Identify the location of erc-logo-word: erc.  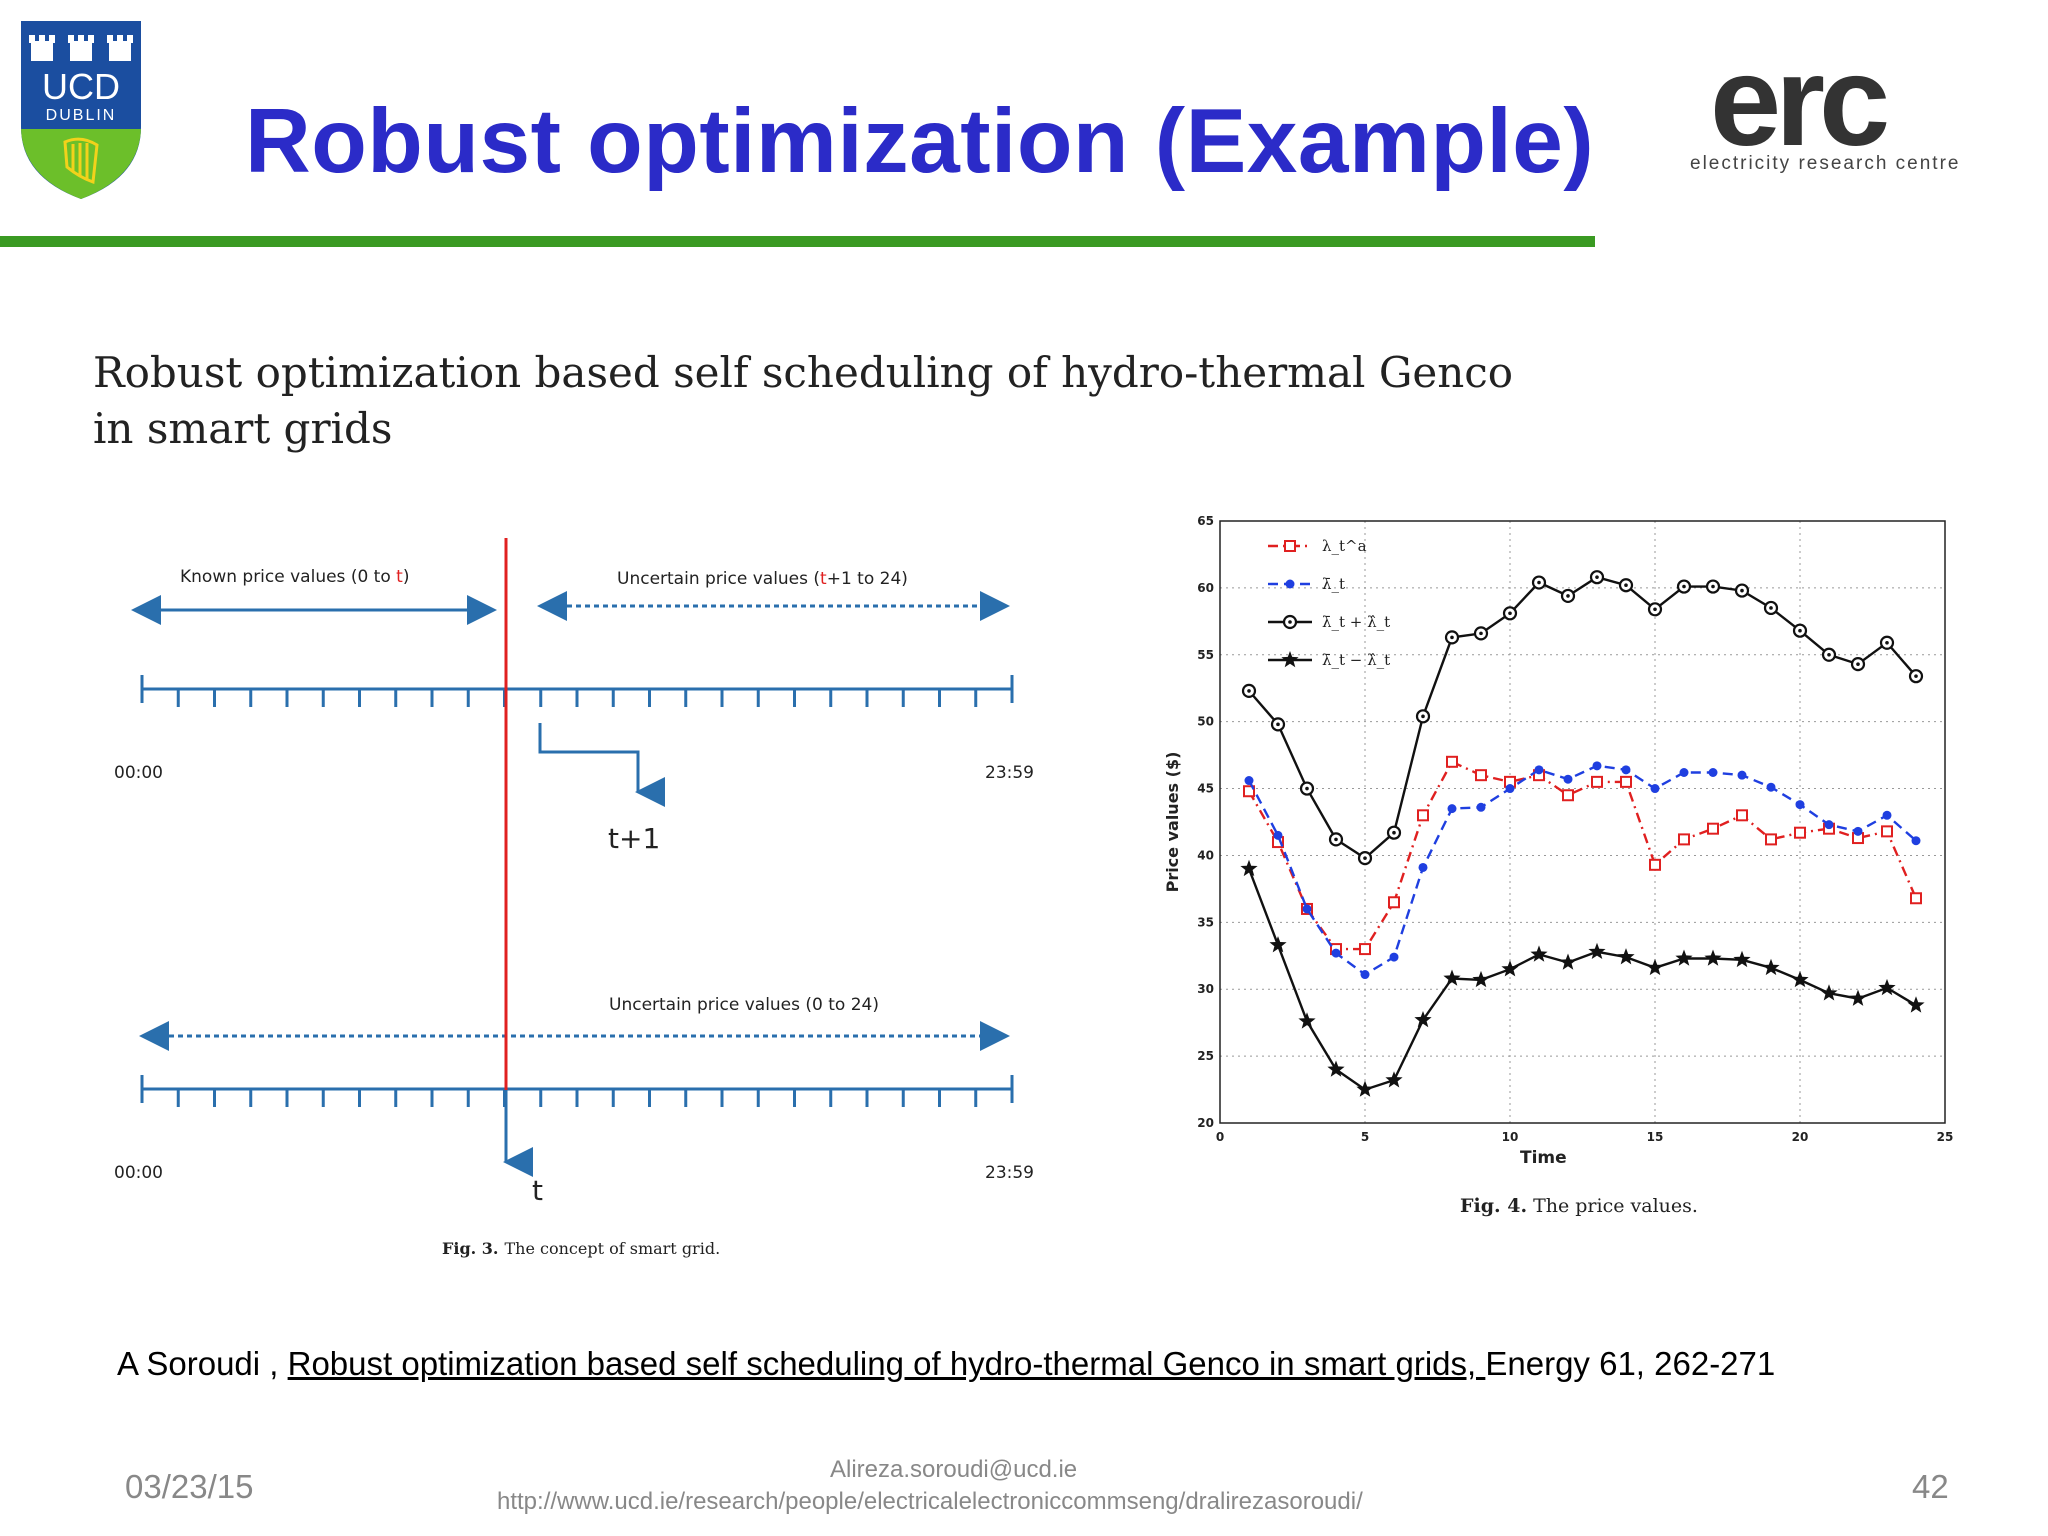
(1800, 101).